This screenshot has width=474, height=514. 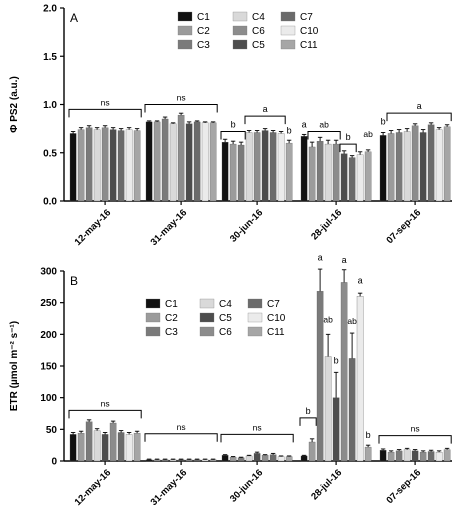 What do you see at coordinates (74, 281) in the screenshot?
I see `panel-label: B` at bounding box center [74, 281].